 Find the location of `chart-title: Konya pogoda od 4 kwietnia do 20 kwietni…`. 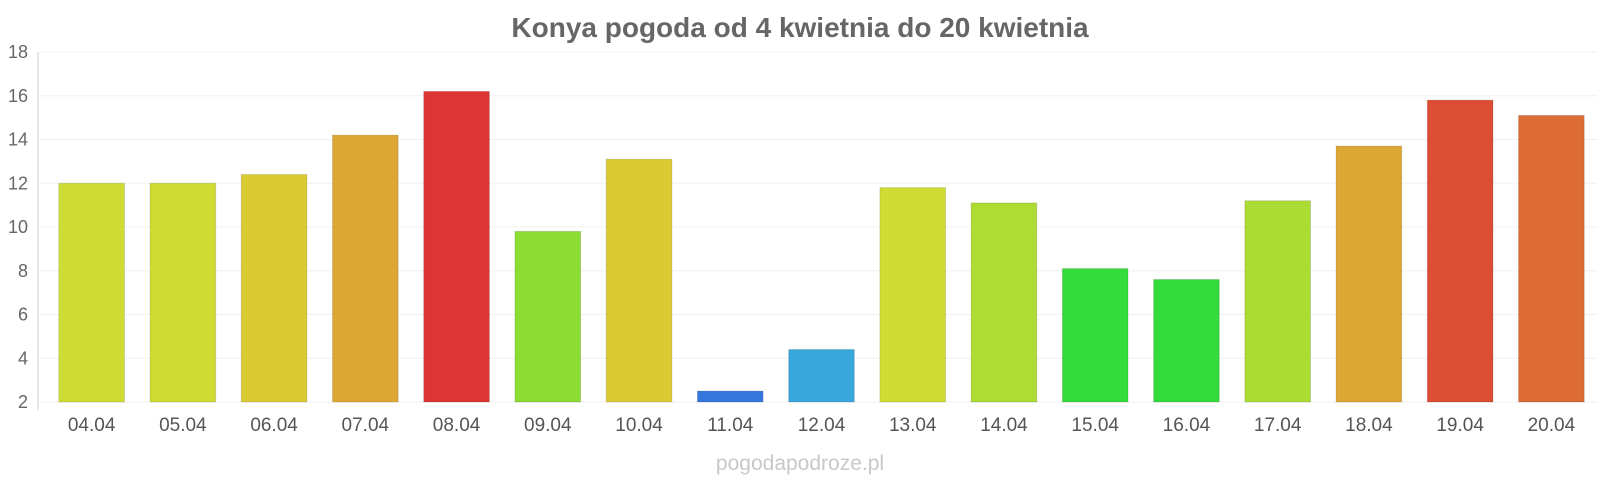

chart-title: Konya pogoda od 4 kwietnia do 20 kwietni… is located at coordinates (800, 27).